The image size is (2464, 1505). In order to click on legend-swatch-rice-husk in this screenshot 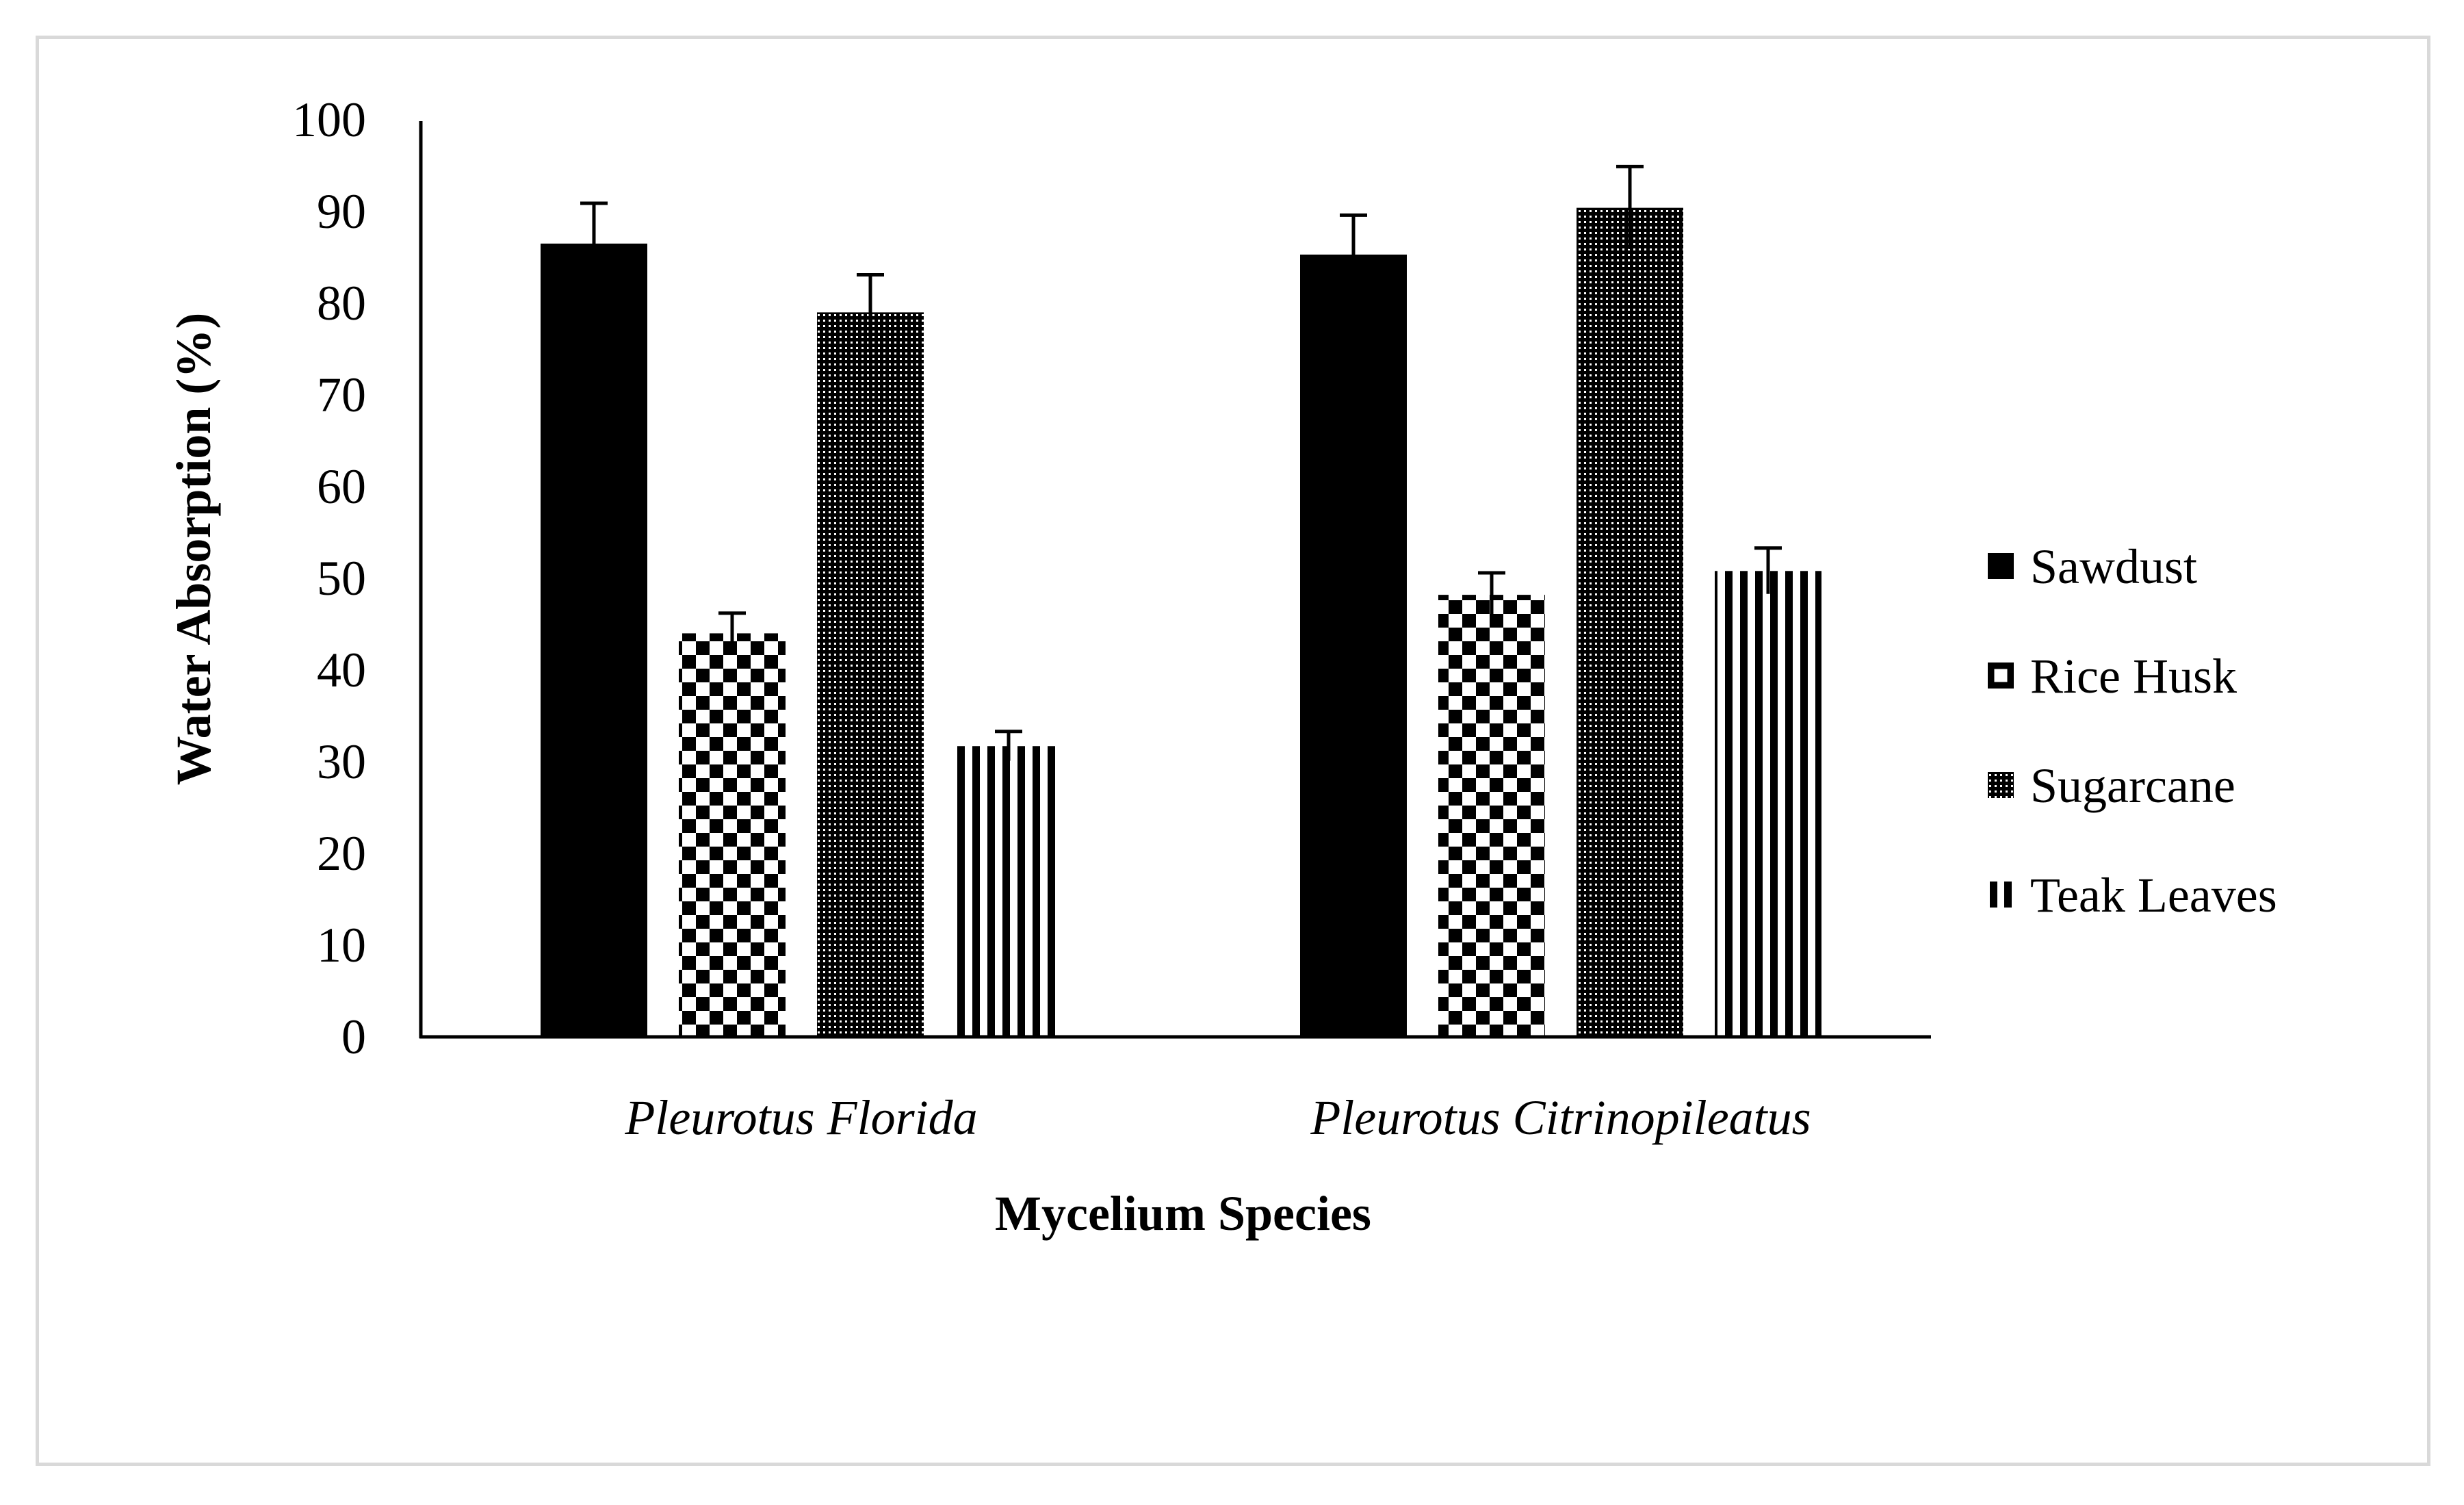, I will do `click(2001, 676)`.